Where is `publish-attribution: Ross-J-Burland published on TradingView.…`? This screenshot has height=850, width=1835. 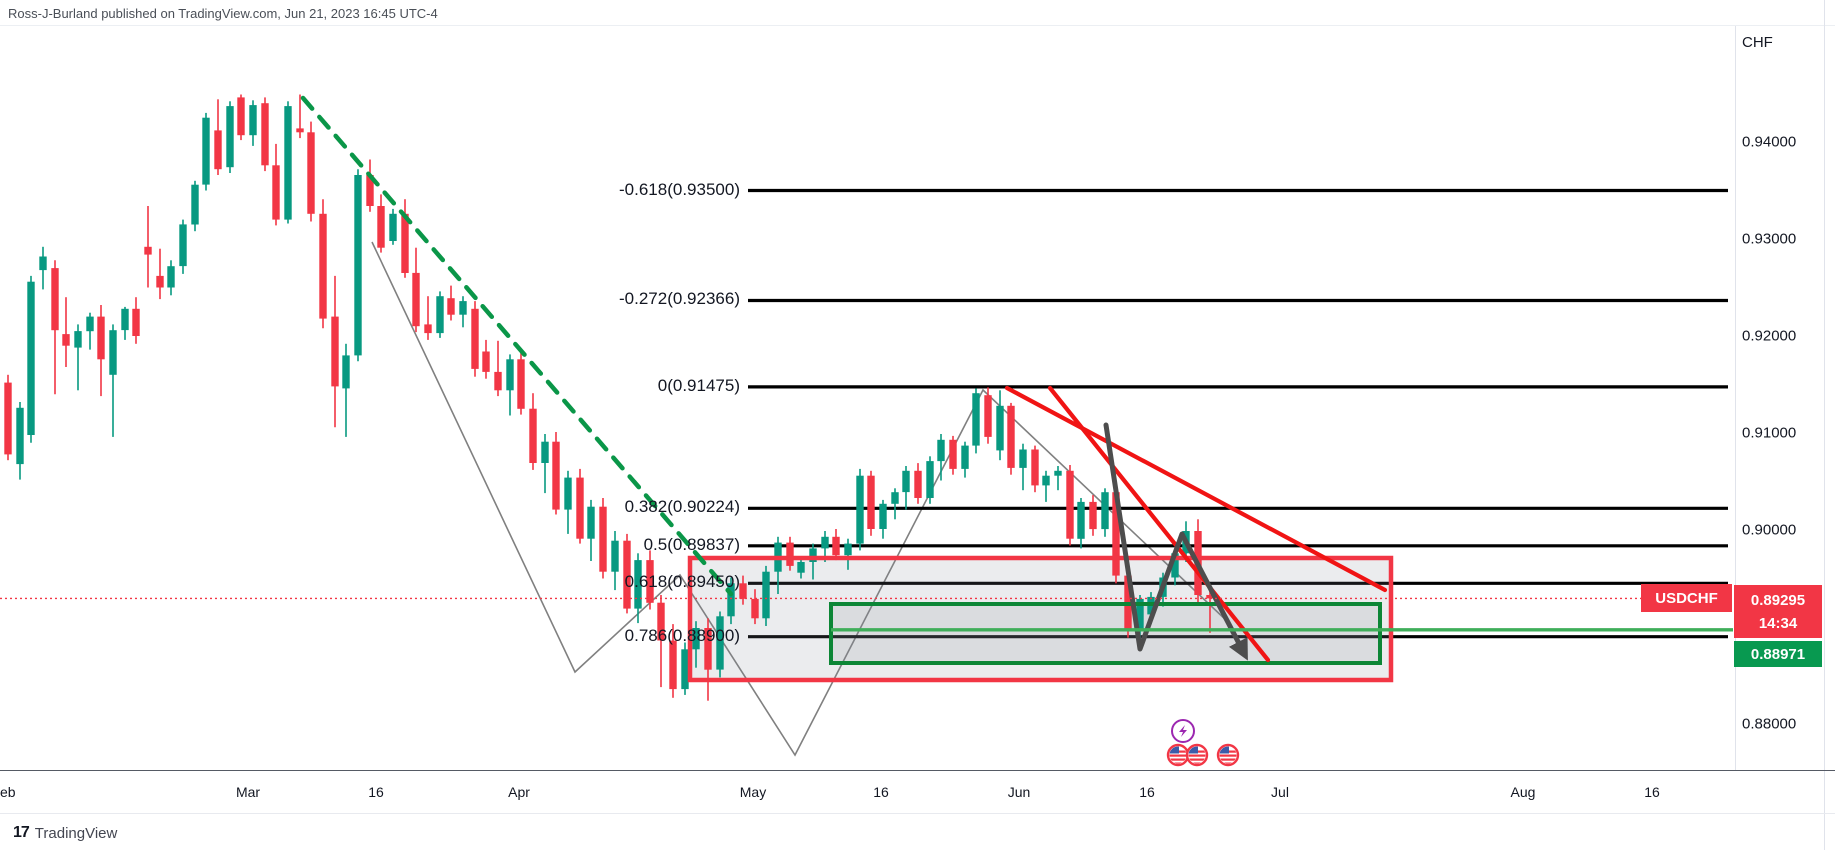
publish-attribution: Ross-J-Burland published on TradingView.… is located at coordinates (223, 13).